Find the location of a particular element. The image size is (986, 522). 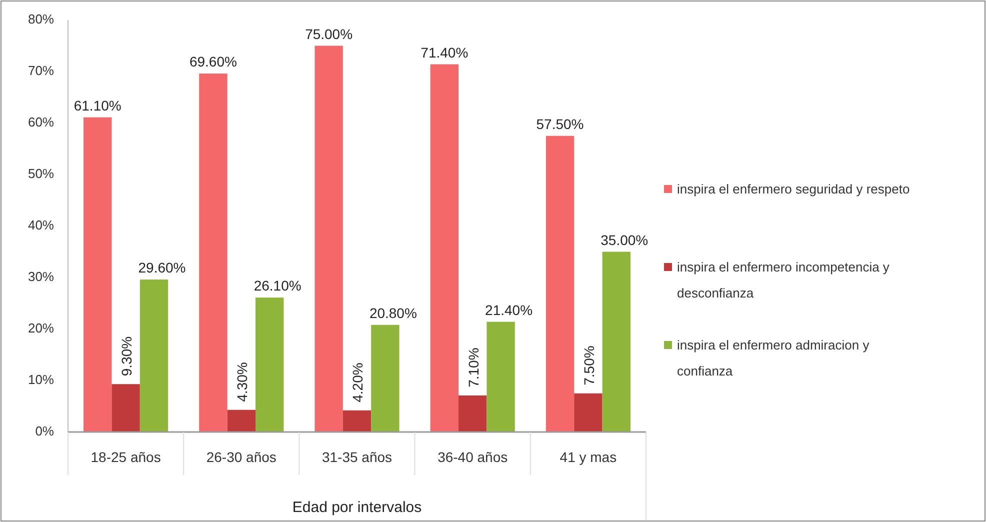

y-tick-label: 0% is located at coordinates (44, 430).